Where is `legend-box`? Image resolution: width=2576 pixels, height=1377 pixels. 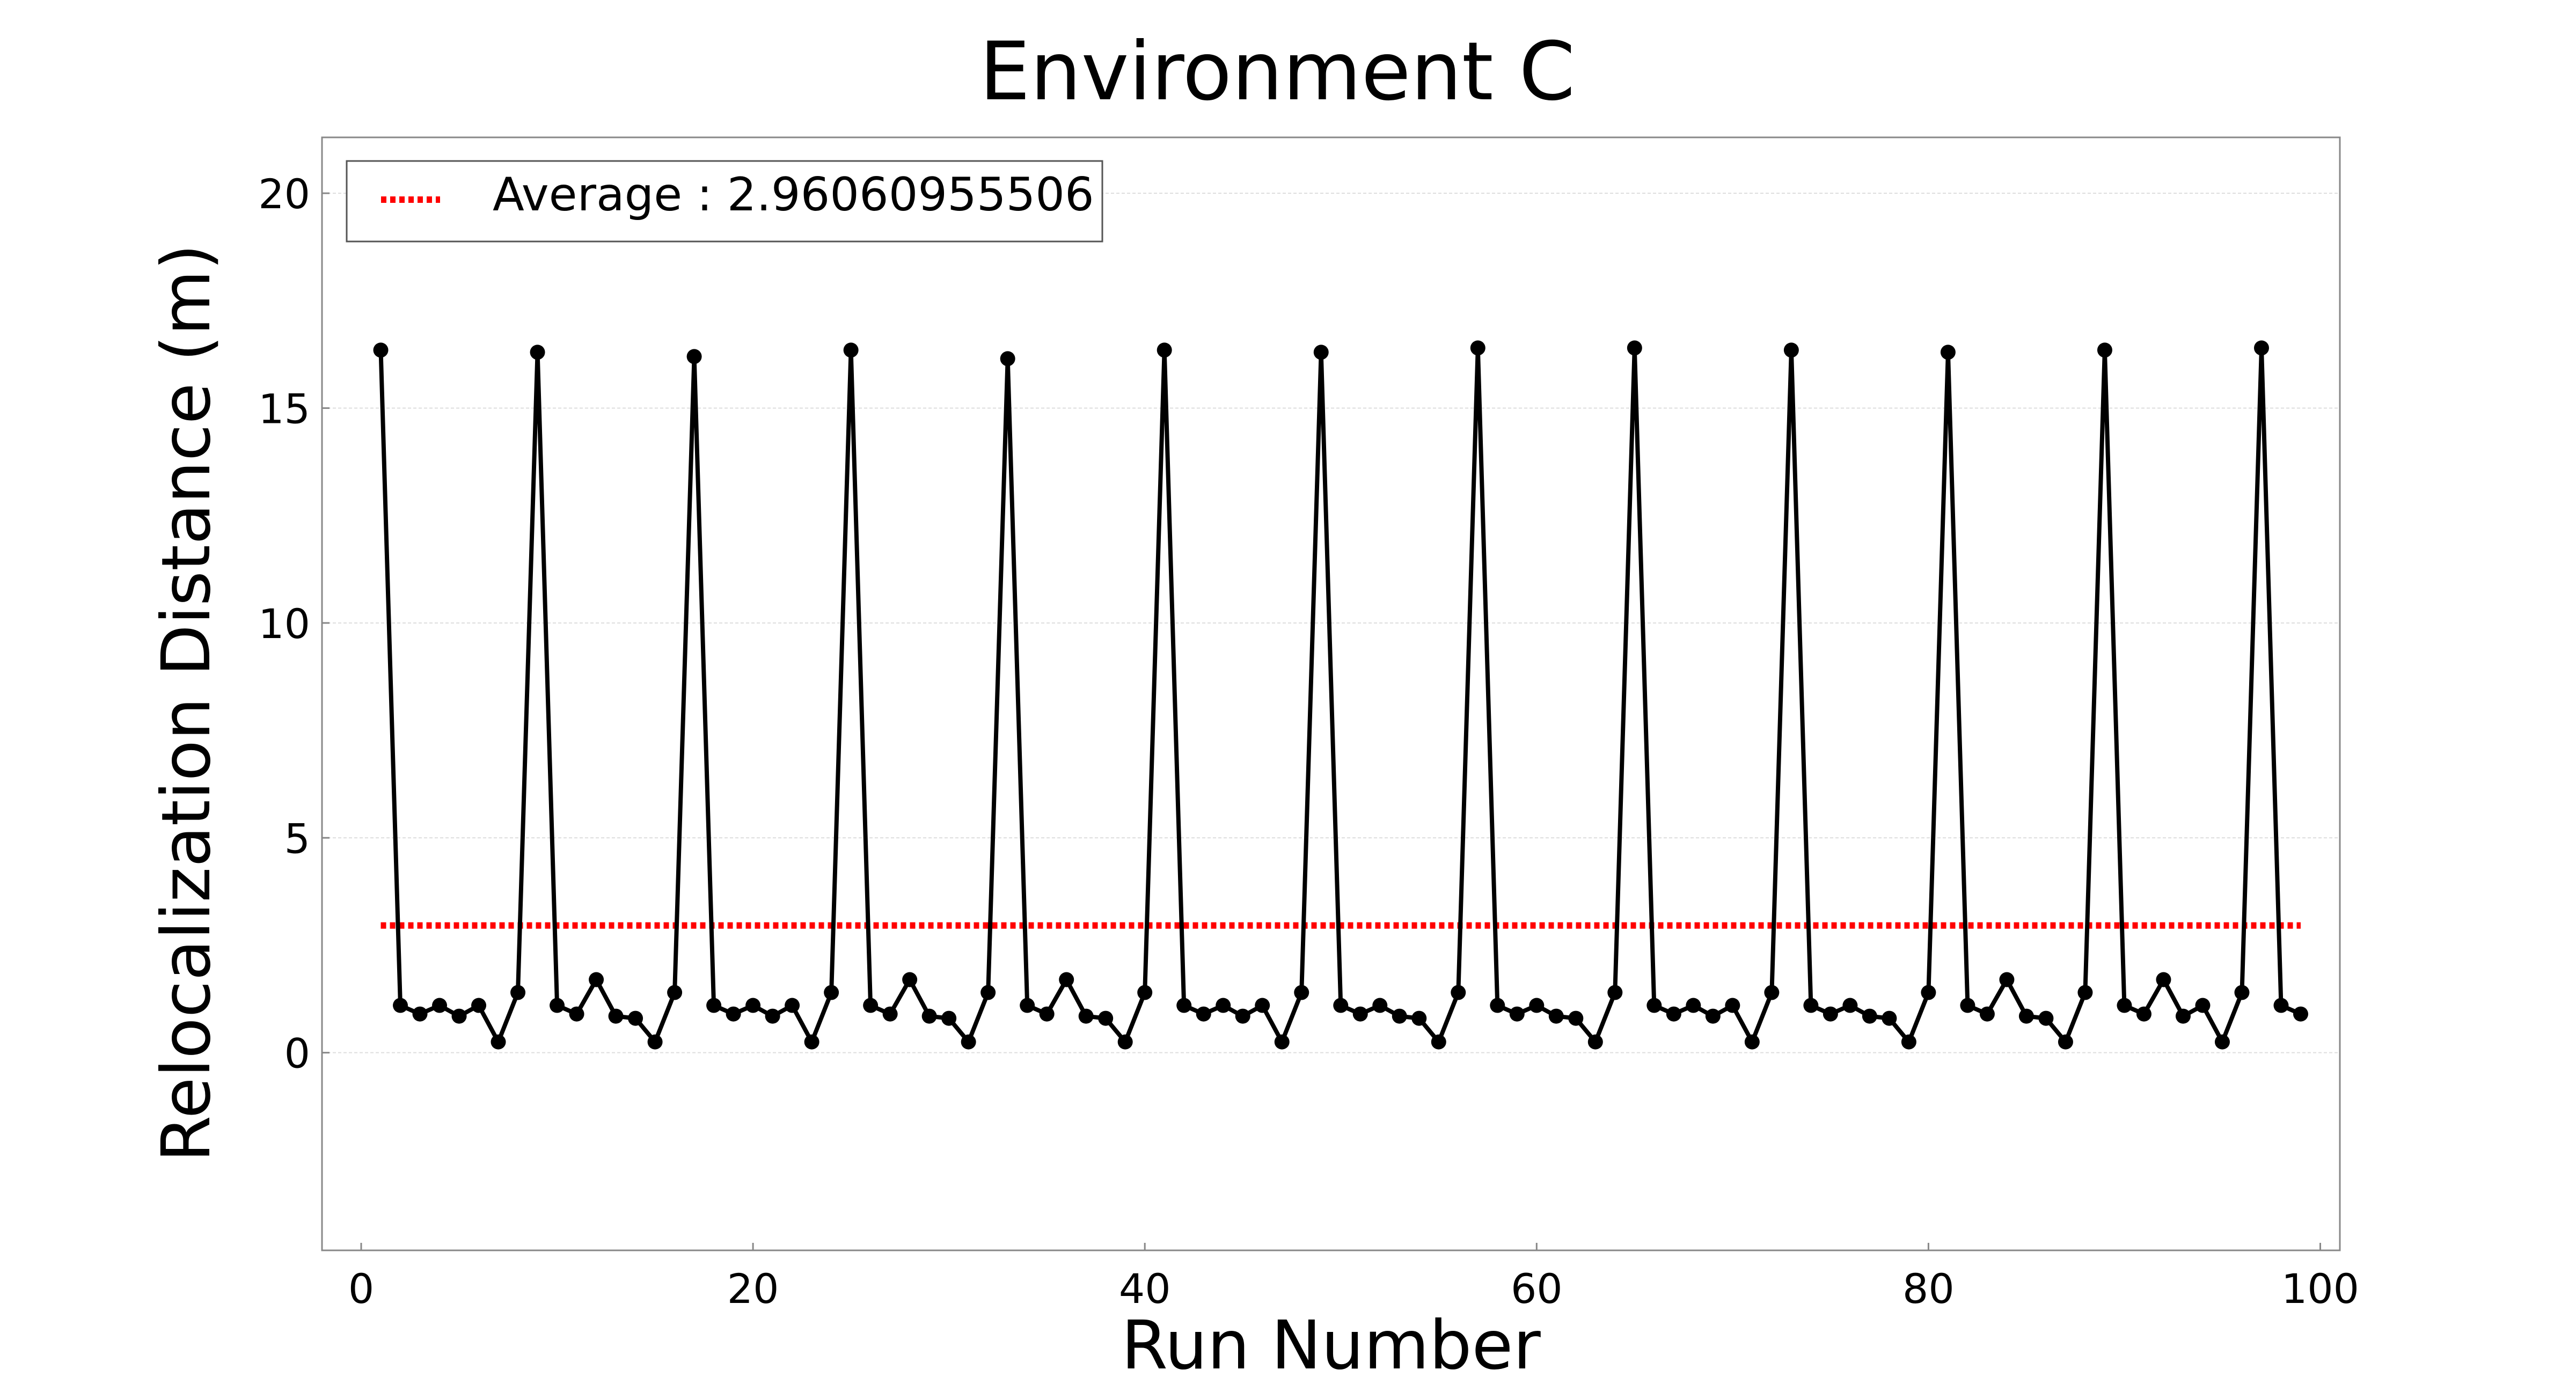 legend-box is located at coordinates (724, 201).